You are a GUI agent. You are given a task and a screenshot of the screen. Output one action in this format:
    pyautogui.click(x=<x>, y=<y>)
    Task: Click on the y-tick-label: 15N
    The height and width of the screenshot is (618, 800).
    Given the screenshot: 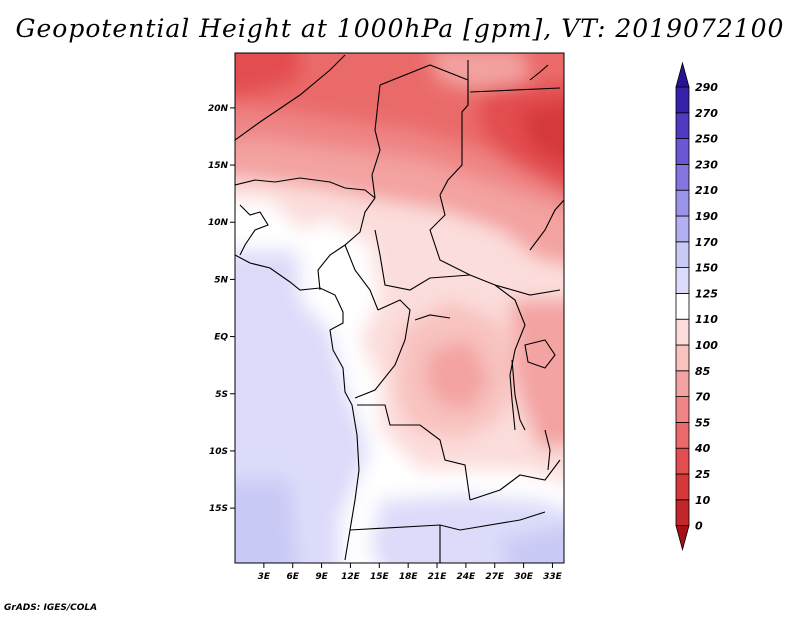 What is the action you would take?
    pyautogui.click(x=218, y=166)
    